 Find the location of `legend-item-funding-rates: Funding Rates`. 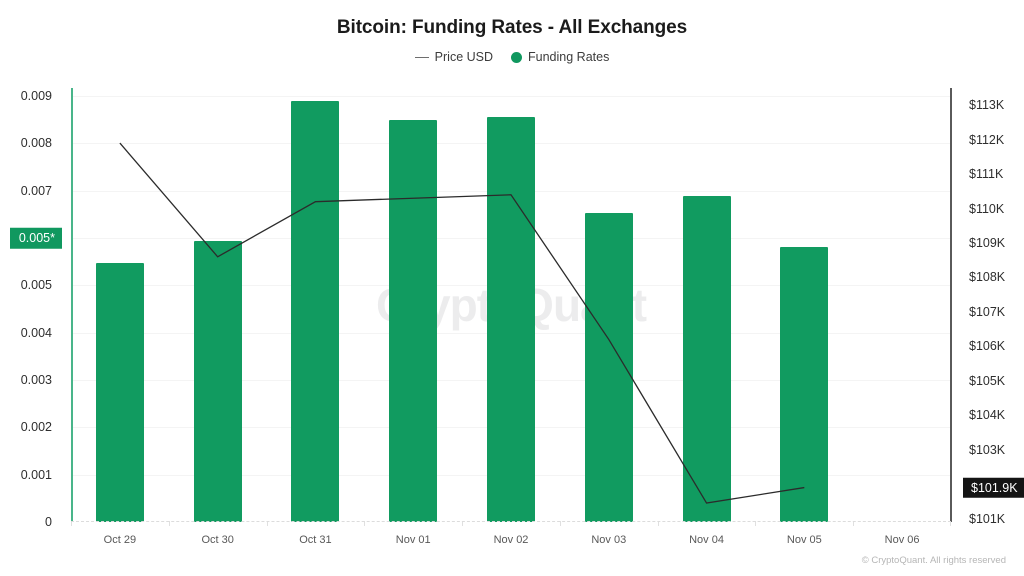

legend-item-funding-rates: Funding Rates is located at coordinates (560, 57).